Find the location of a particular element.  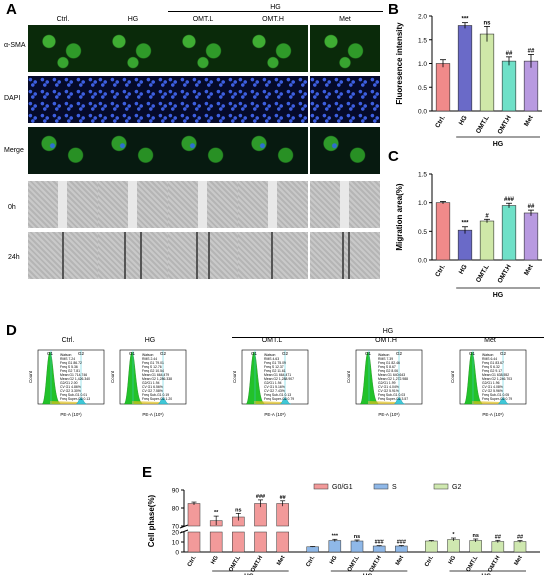

stat-sub: Freq Sub-G1 0.03 is located at coordinates (391, 395).